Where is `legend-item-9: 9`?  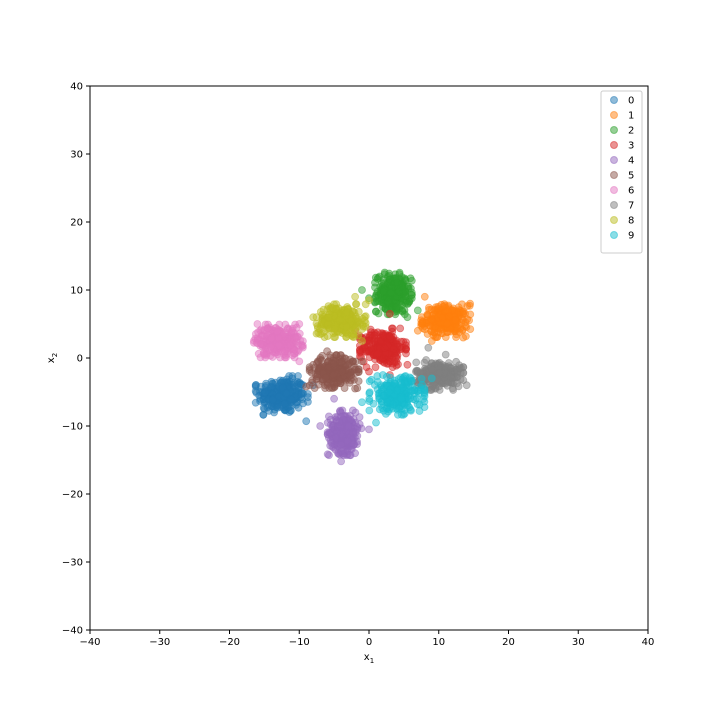 legend-item-9: 9 is located at coordinates (622, 236).